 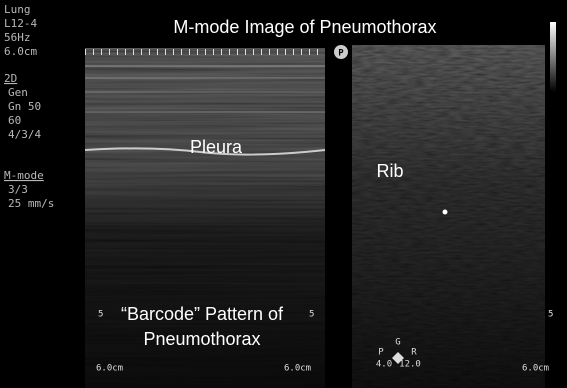 I want to click on section-header: 2D, so click(x=10, y=78).